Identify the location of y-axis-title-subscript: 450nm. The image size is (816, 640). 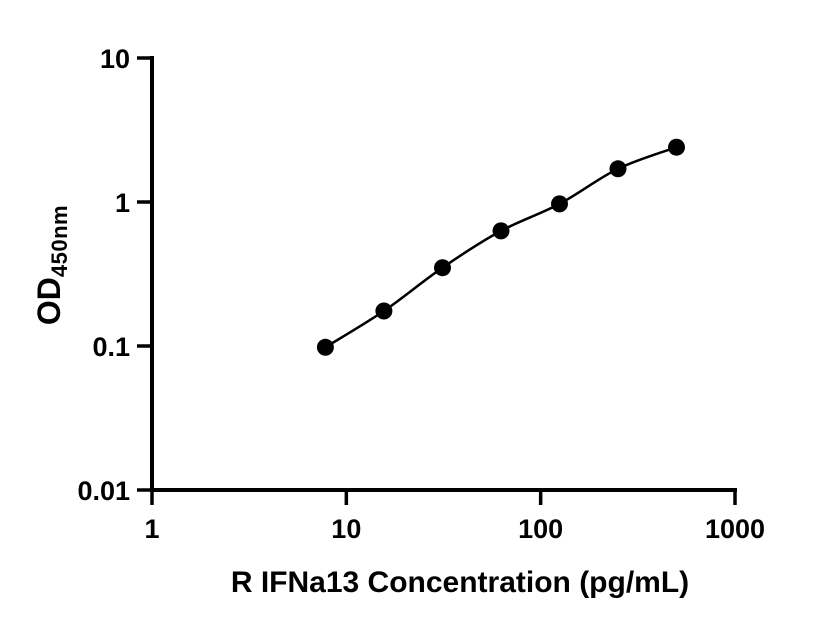
(59, 241).